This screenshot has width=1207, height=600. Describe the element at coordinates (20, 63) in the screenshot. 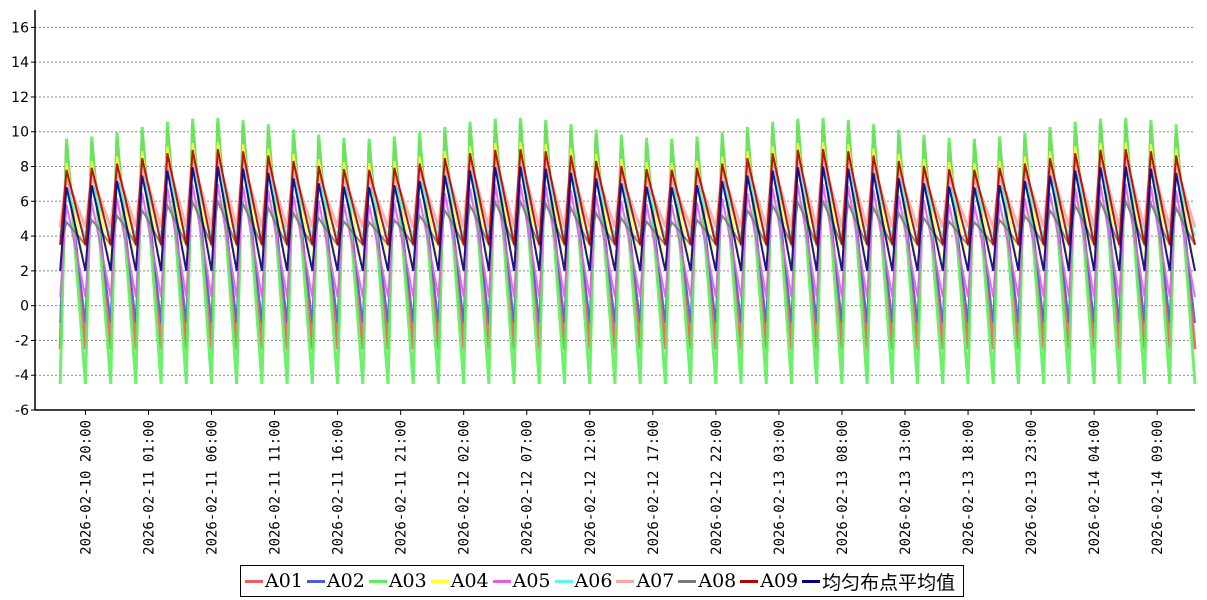

I see `y-tick-label: 14` at that location.